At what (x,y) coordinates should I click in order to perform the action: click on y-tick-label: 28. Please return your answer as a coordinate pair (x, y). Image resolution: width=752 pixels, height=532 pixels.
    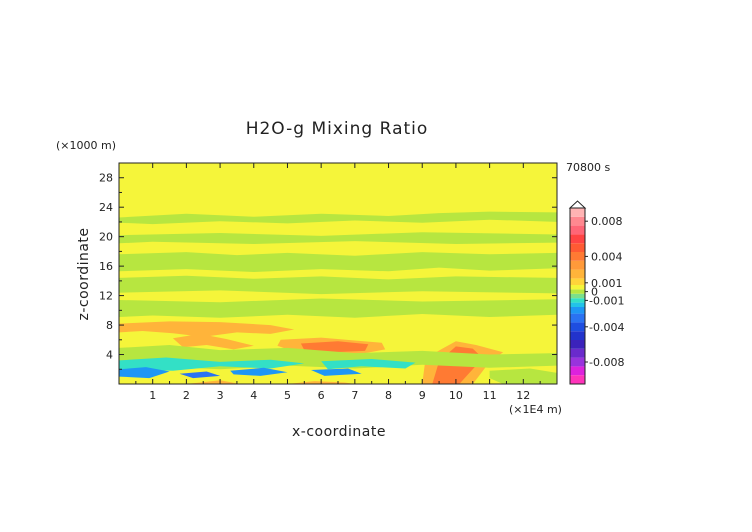
    Looking at the image, I should click on (106, 178).